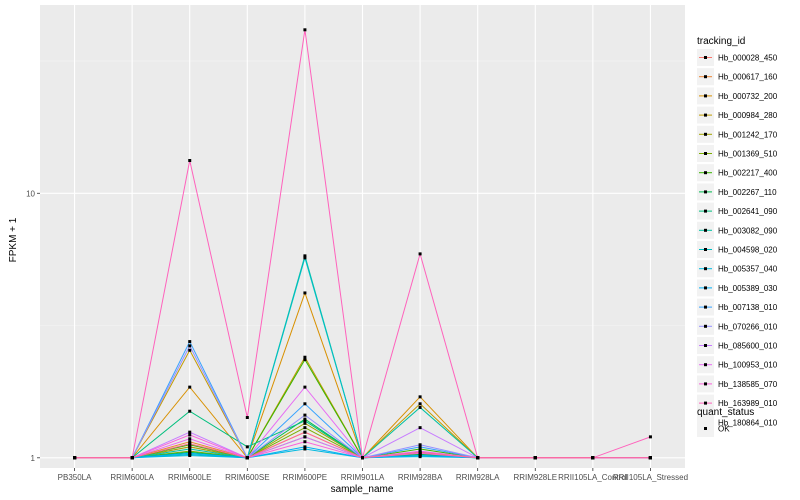 This screenshot has width=800, height=500. Describe the element at coordinates (737, 96) in the screenshot. I see `legend-item: Hb_000732_200` at that location.